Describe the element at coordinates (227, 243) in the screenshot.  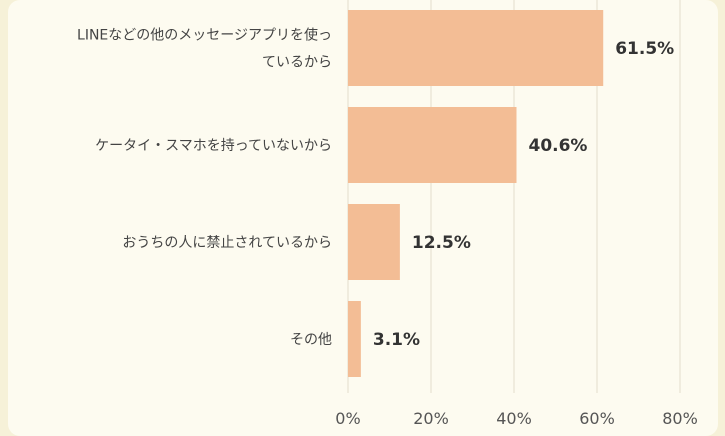
I see `category-label-2: おうちの人に禁止されているから` at that location.